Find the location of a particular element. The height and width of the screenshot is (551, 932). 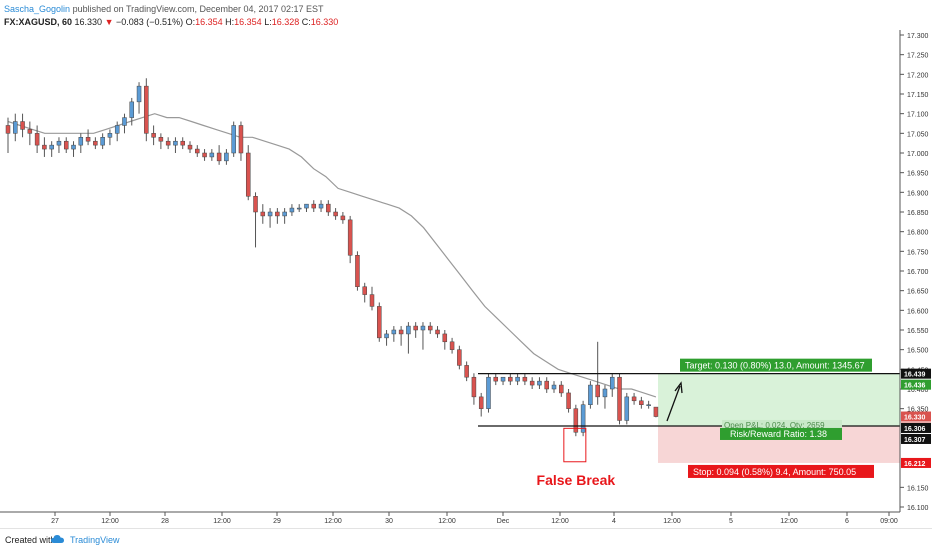

arrow-shaft is located at coordinates (673, 403).